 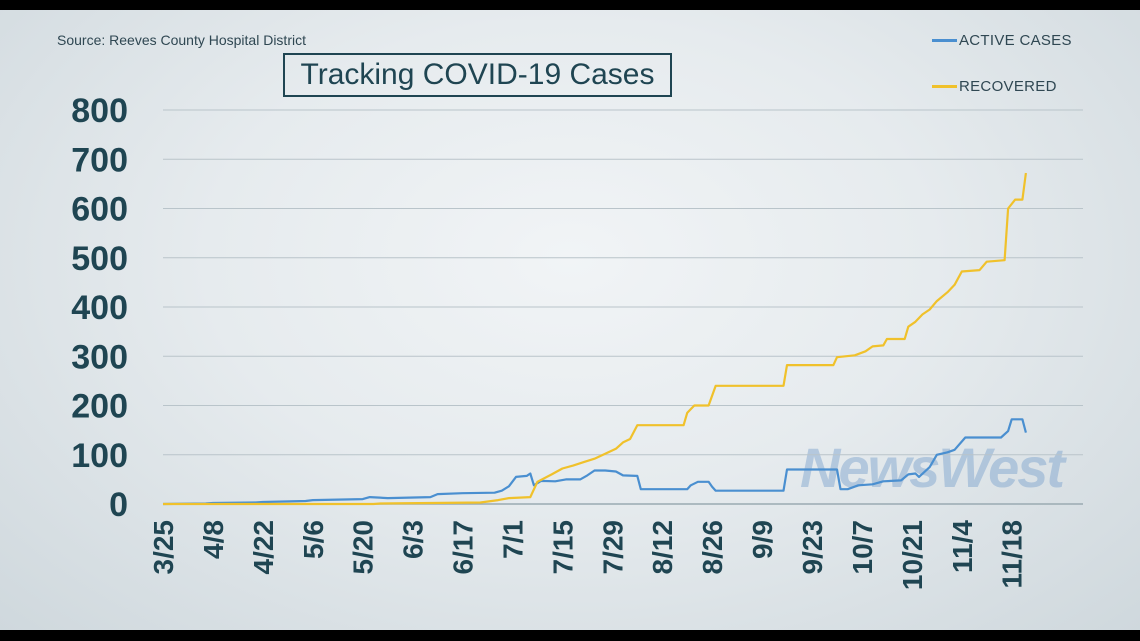 I want to click on x-tick-label: 10/7, so click(x=862, y=547).